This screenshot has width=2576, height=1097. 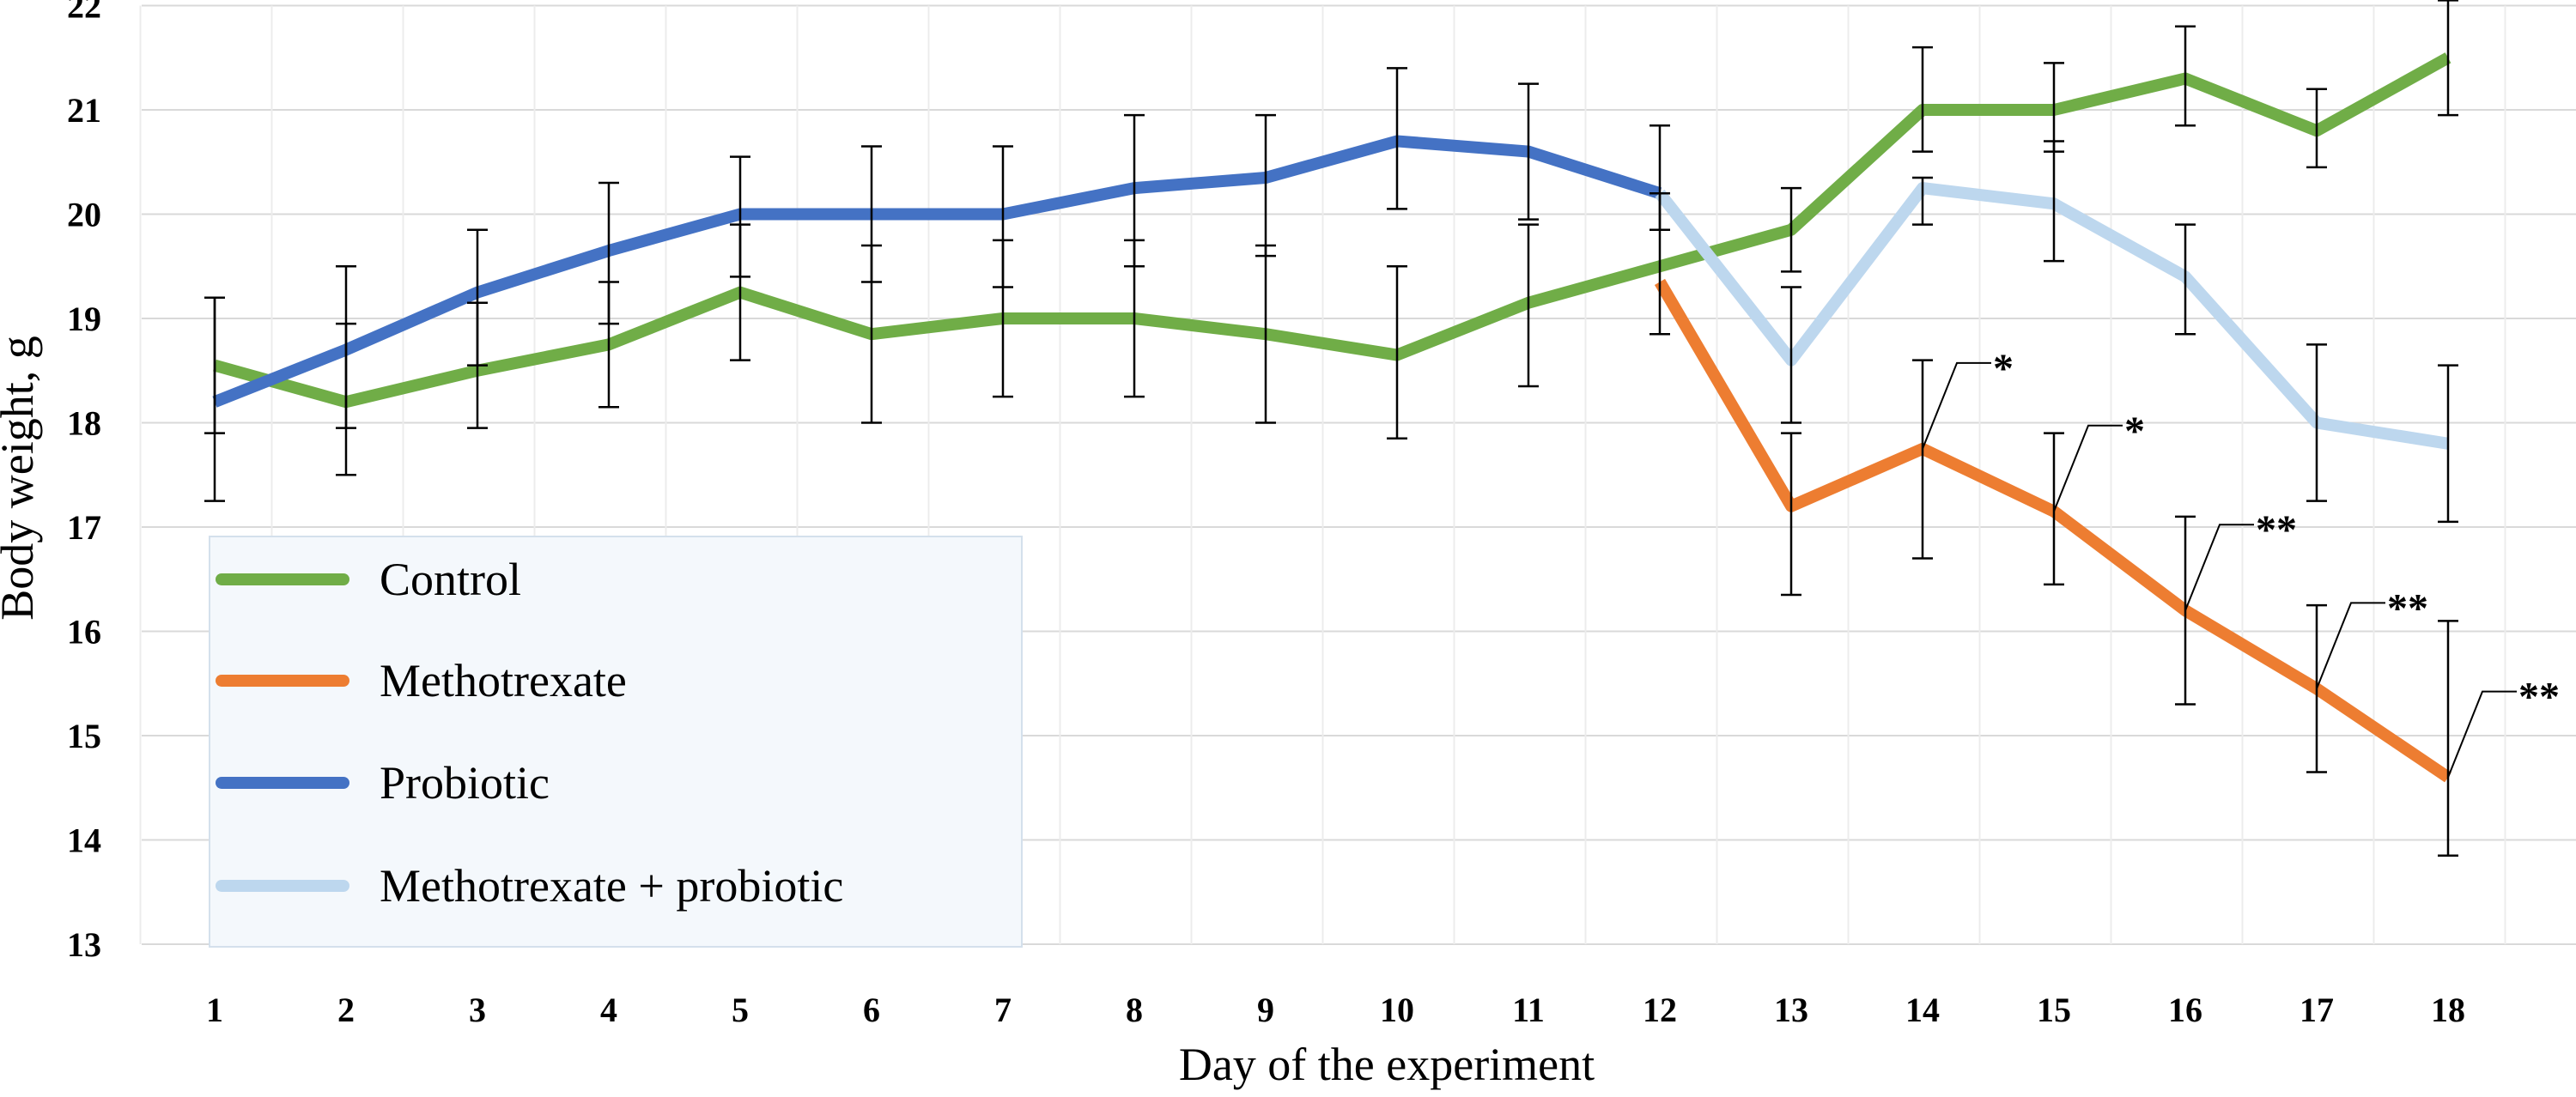 I want to click on y-tick-label: 20, so click(x=84, y=215).